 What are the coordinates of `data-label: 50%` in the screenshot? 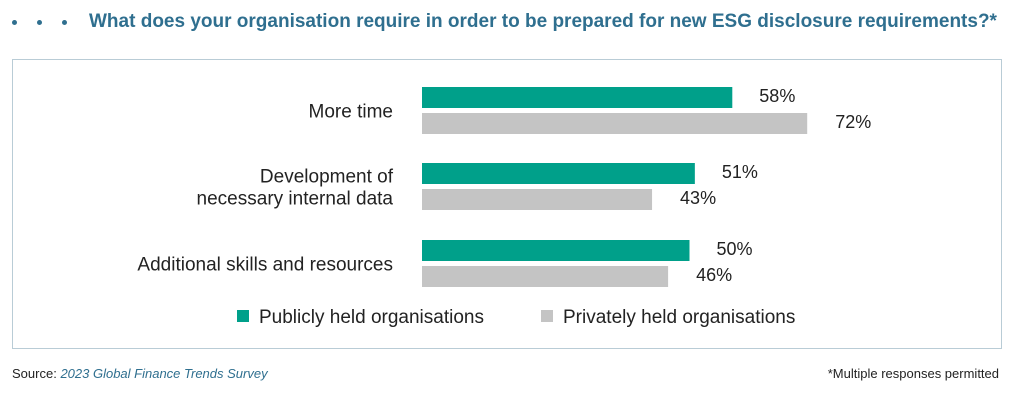 It's located at (735, 249).